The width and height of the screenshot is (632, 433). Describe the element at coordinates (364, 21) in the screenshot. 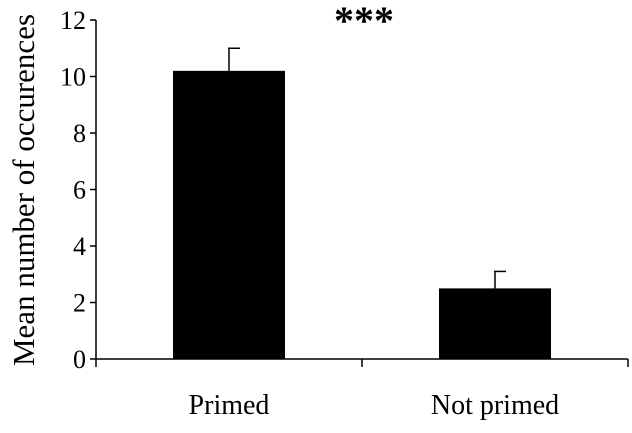

I see `significance-annotation: ***` at that location.